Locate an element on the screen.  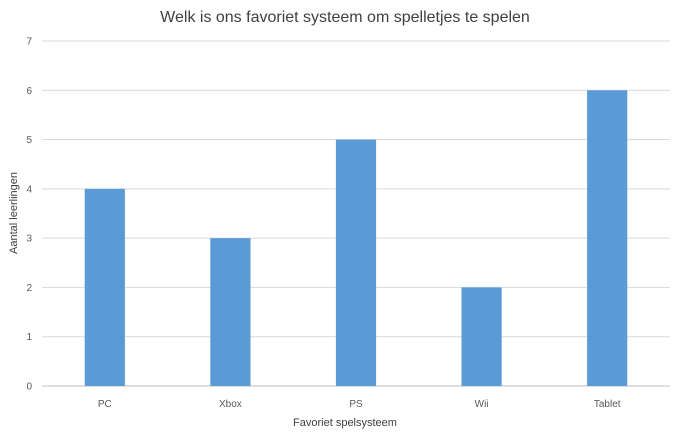
bar-ps is located at coordinates (356, 262).